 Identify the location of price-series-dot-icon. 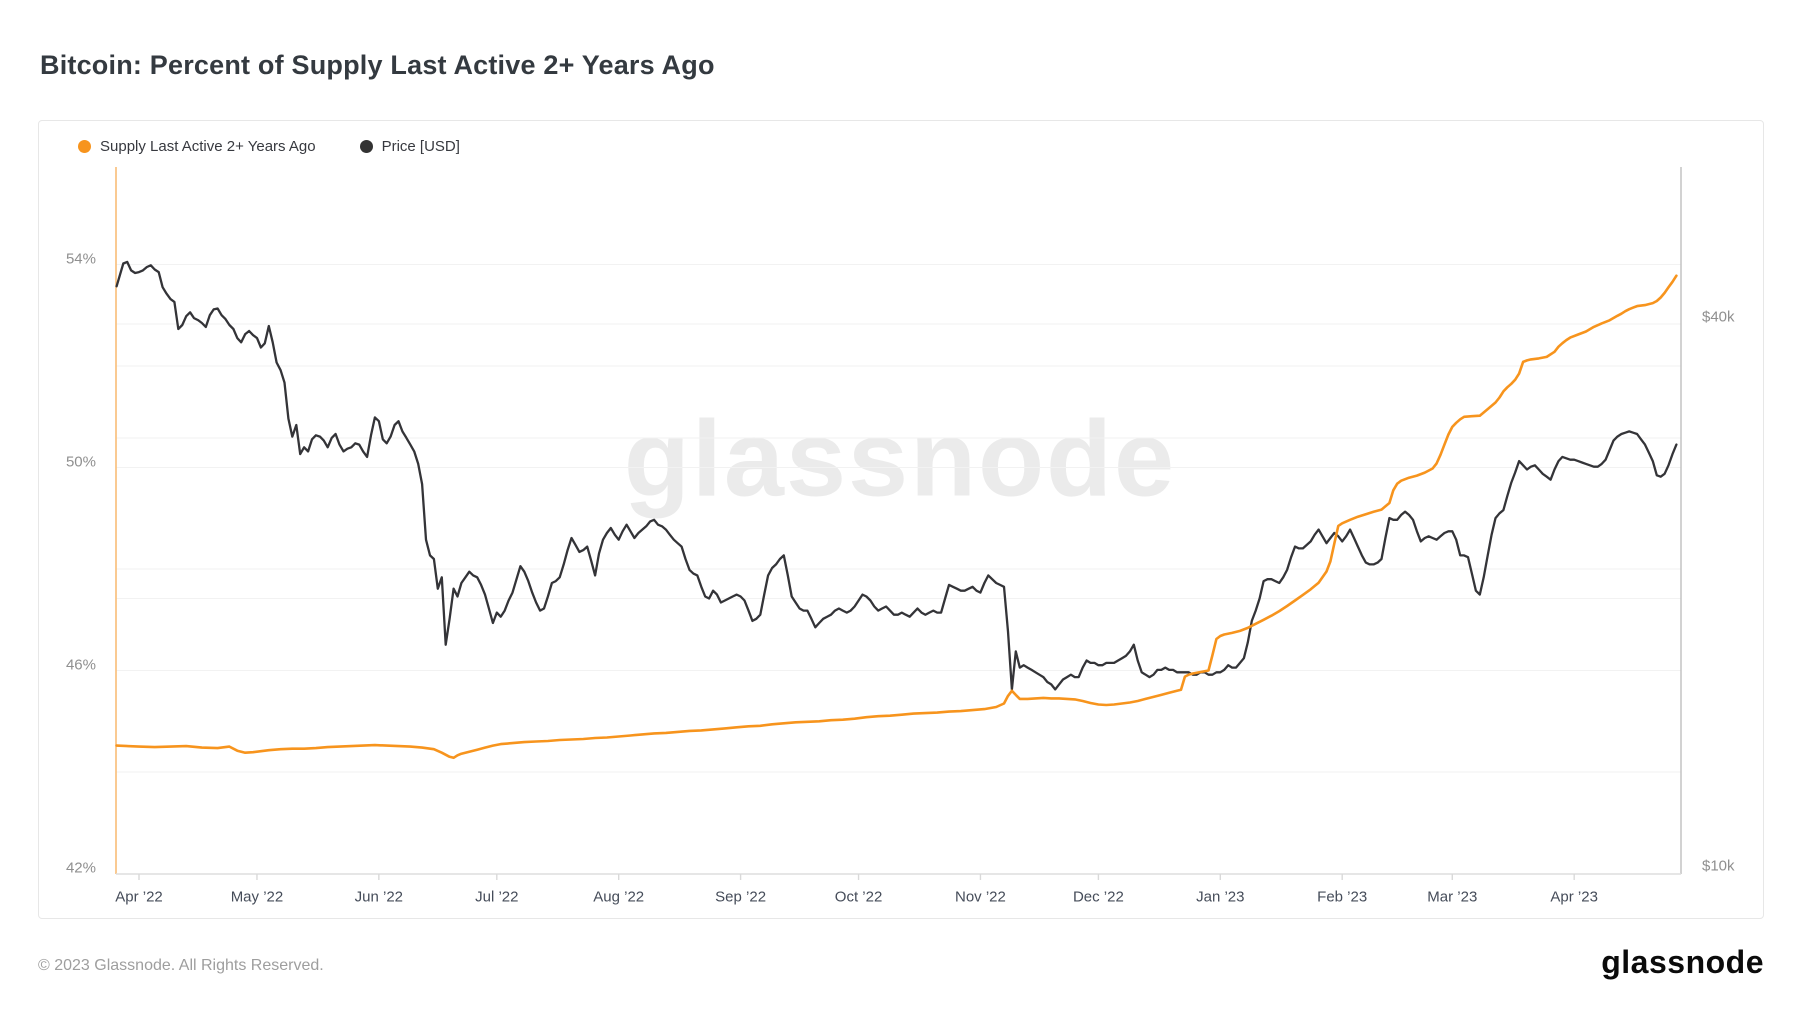
(366, 146).